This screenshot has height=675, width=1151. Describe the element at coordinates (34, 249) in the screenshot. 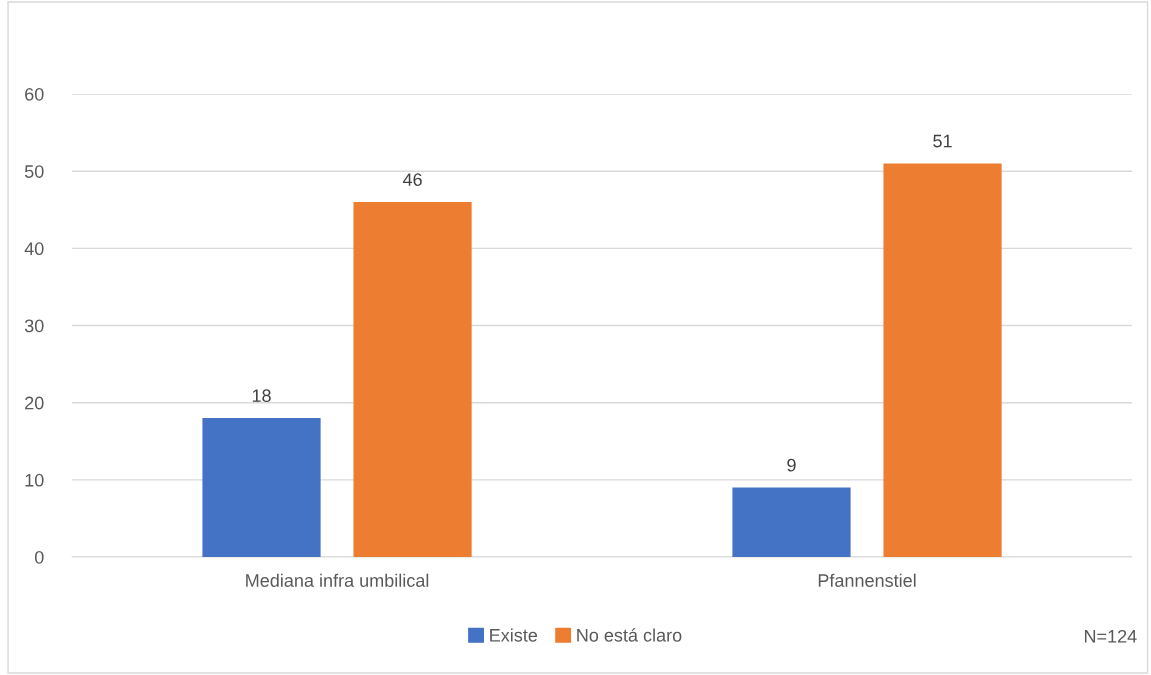

I see `y-tick-label: 40` at that location.